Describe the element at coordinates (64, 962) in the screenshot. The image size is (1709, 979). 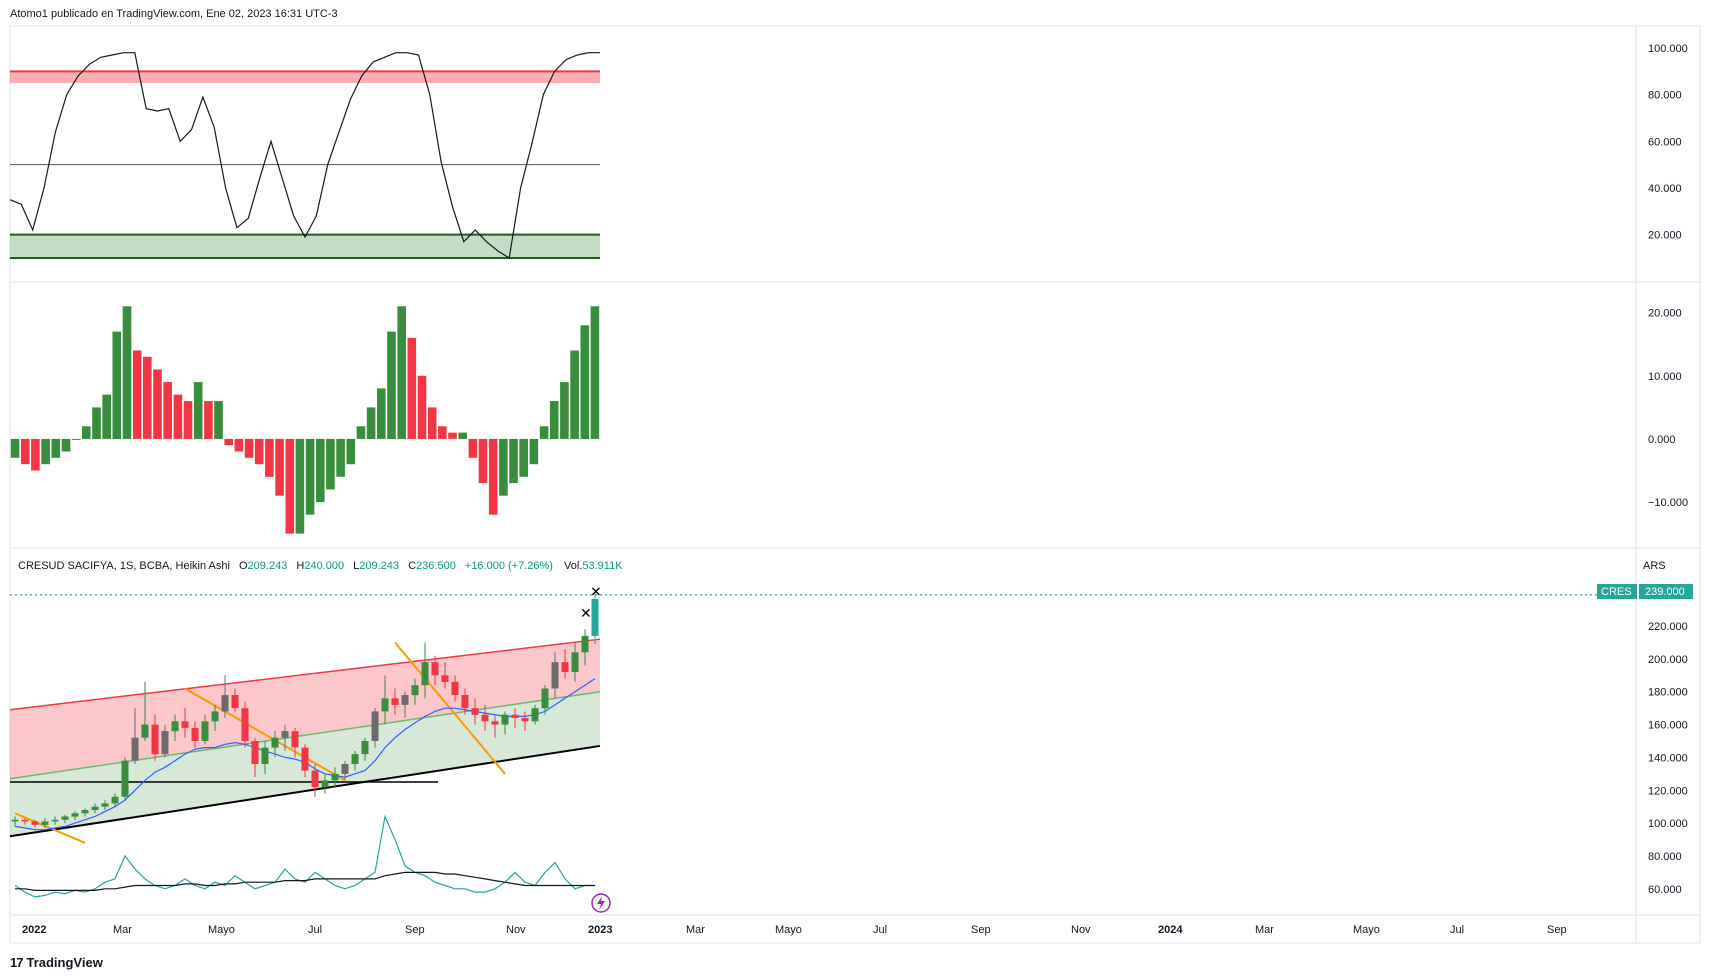
I see `brand-name: TradingView` at that location.